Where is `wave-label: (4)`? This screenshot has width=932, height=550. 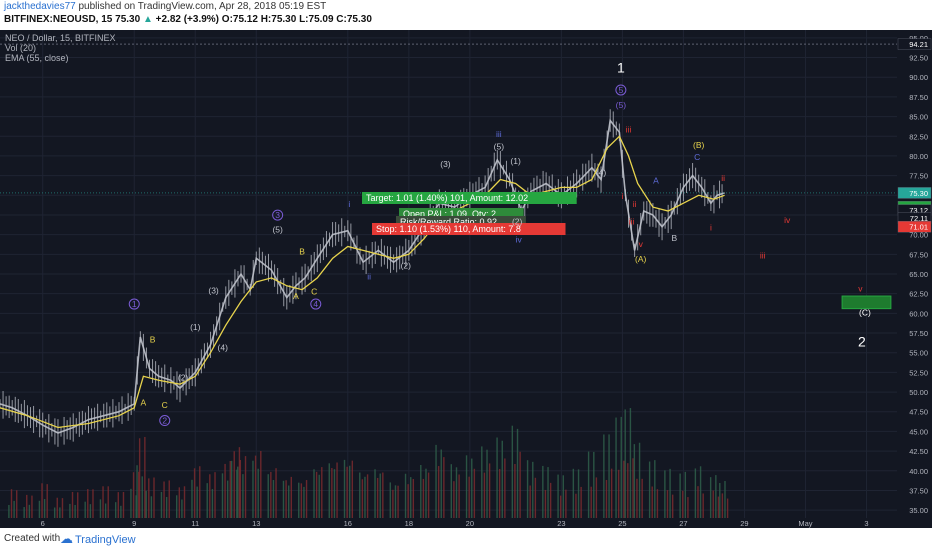
wave-label: (4) is located at coordinates (601, 173).